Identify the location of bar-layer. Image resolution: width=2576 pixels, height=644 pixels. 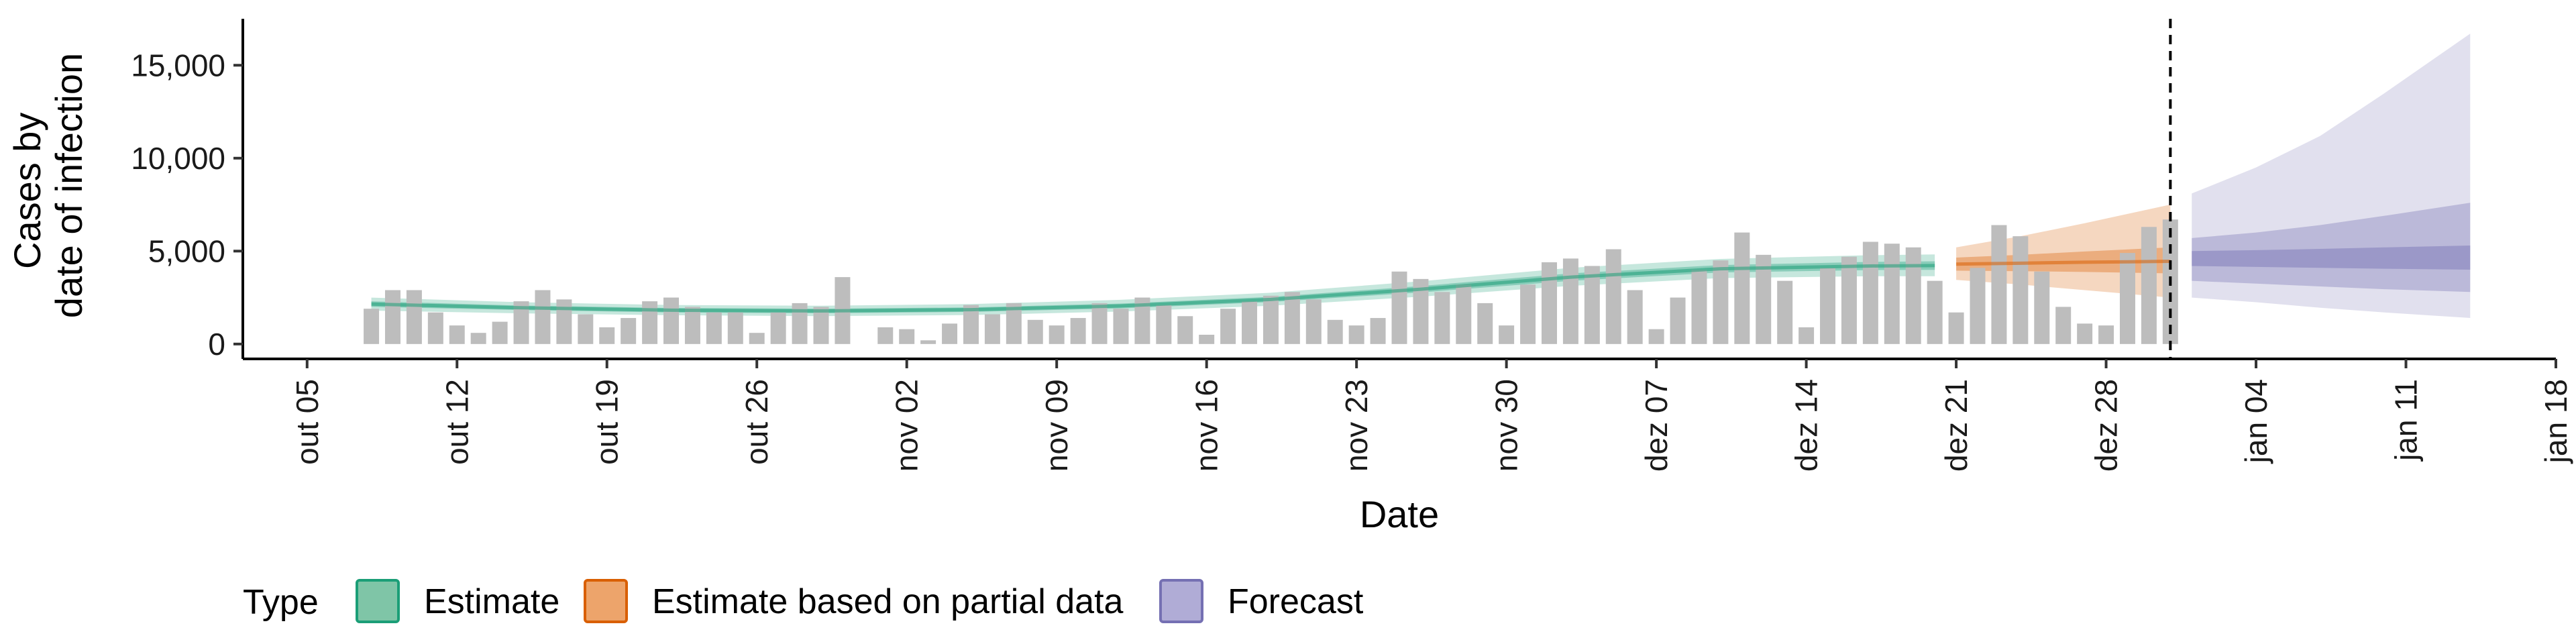
(1271, 281).